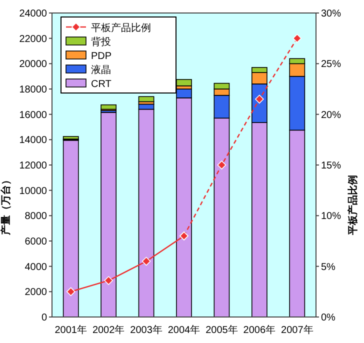  I want to click on y-tick-label: 14000, so click(33, 140).